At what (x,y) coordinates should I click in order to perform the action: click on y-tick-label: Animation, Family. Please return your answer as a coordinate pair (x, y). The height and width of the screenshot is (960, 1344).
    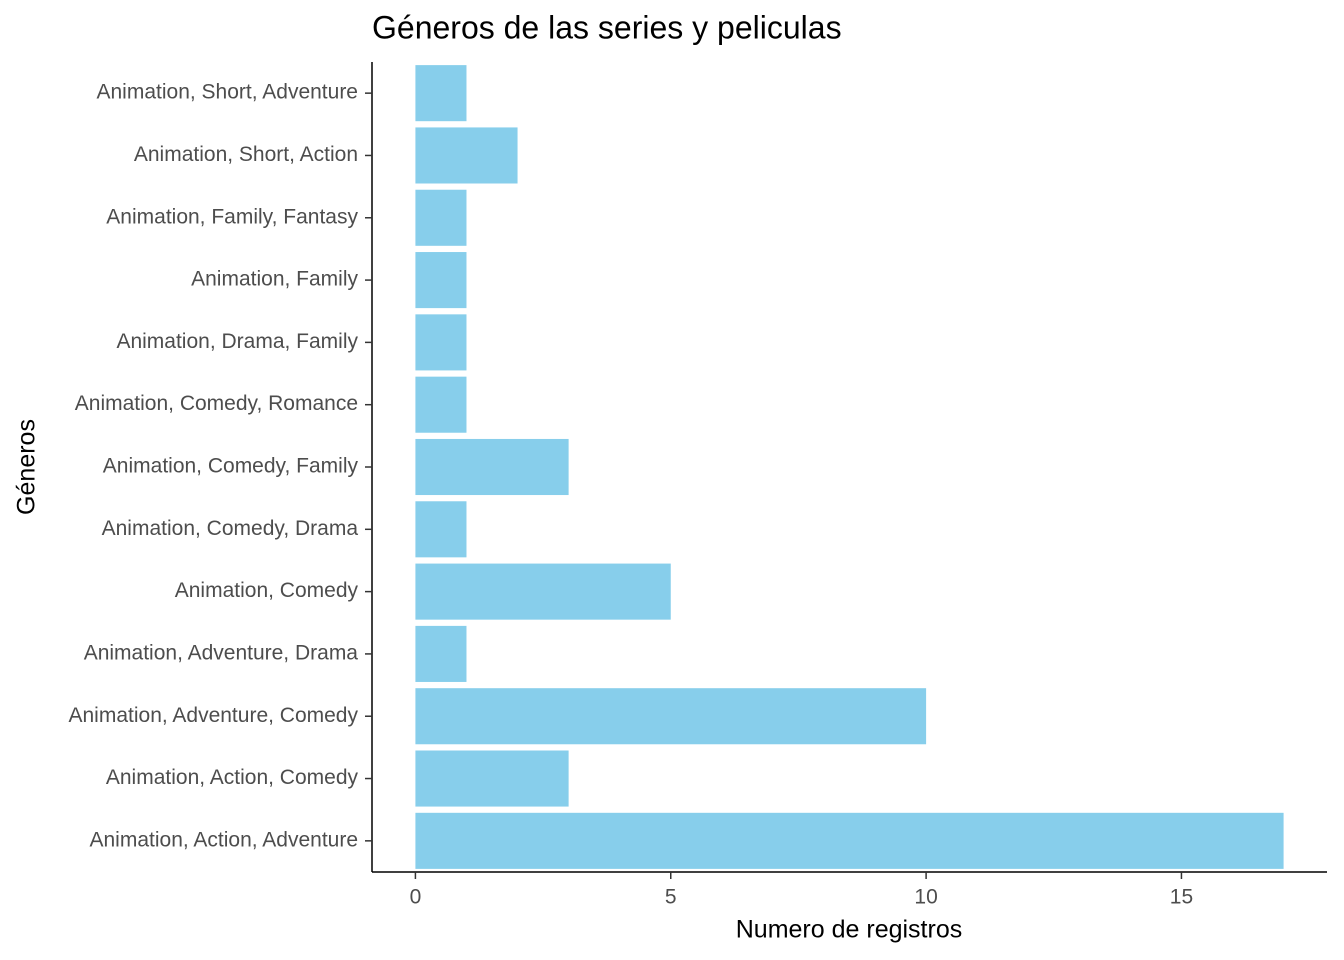
    Looking at the image, I should click on (274, 279).